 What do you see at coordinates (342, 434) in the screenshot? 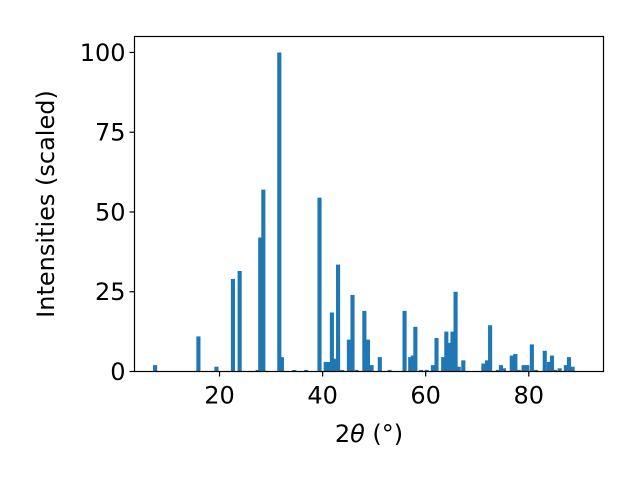
I see `x-axis-label-prefix: 2` at bounding box center [342, 434].